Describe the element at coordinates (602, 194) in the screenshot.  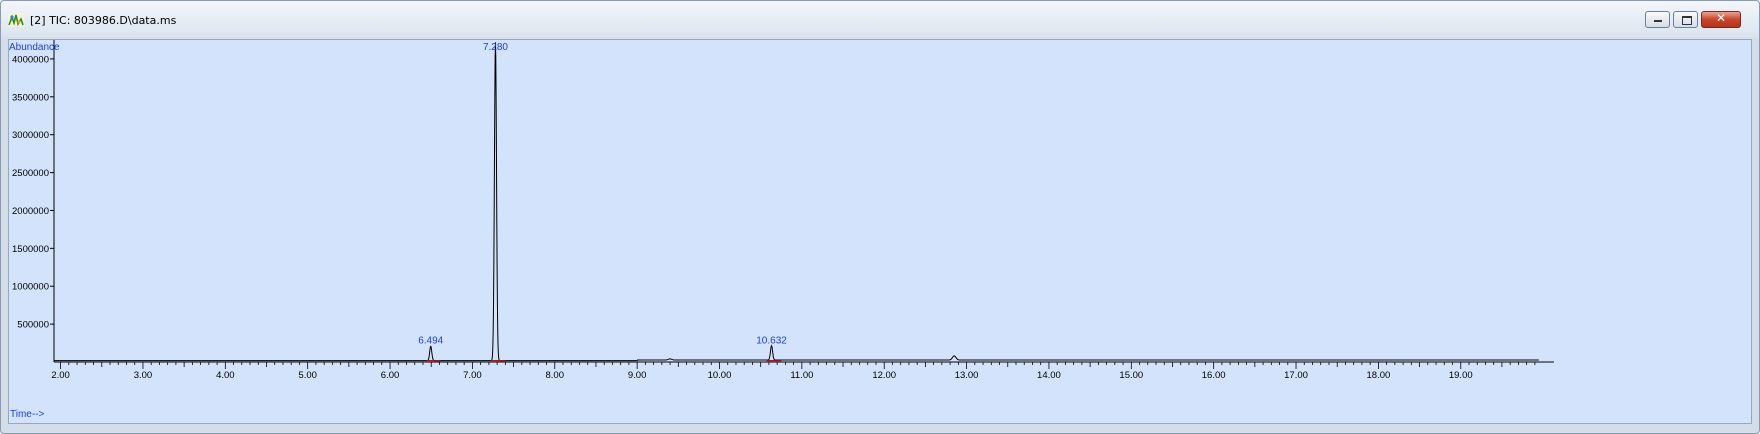
I see `peak-labels-group: 6.494 7.280 10.632` at that location.